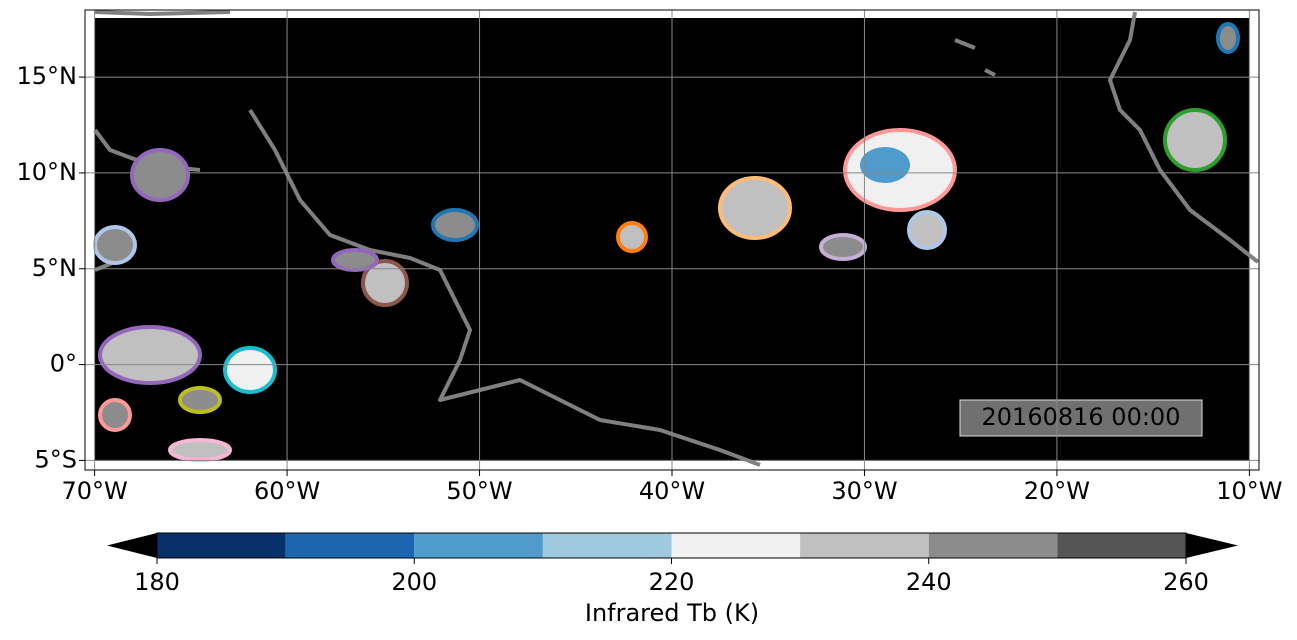 The height and width of the screenshot is (640, 1297). What do you see at coordinates (479, 491) in the screenshot?
I see `x-tick-label: 50°W` at bounding box center [479, 491].